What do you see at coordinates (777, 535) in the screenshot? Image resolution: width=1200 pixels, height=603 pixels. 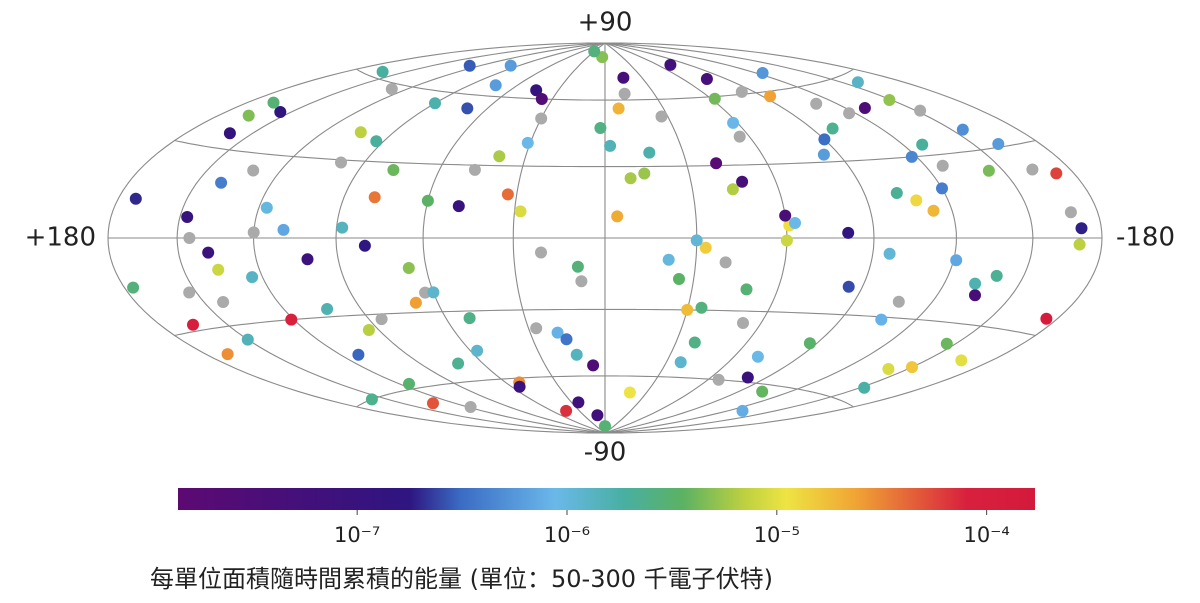 I see `colorbar-tick-label: 10⁻⁵` at bounding box center [777, 535].